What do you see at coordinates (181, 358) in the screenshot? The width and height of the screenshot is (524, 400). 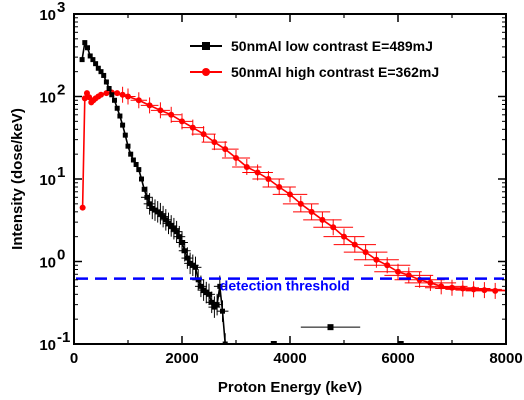 I see `x-tick-label: 2000` at bounding box center [181, 358].